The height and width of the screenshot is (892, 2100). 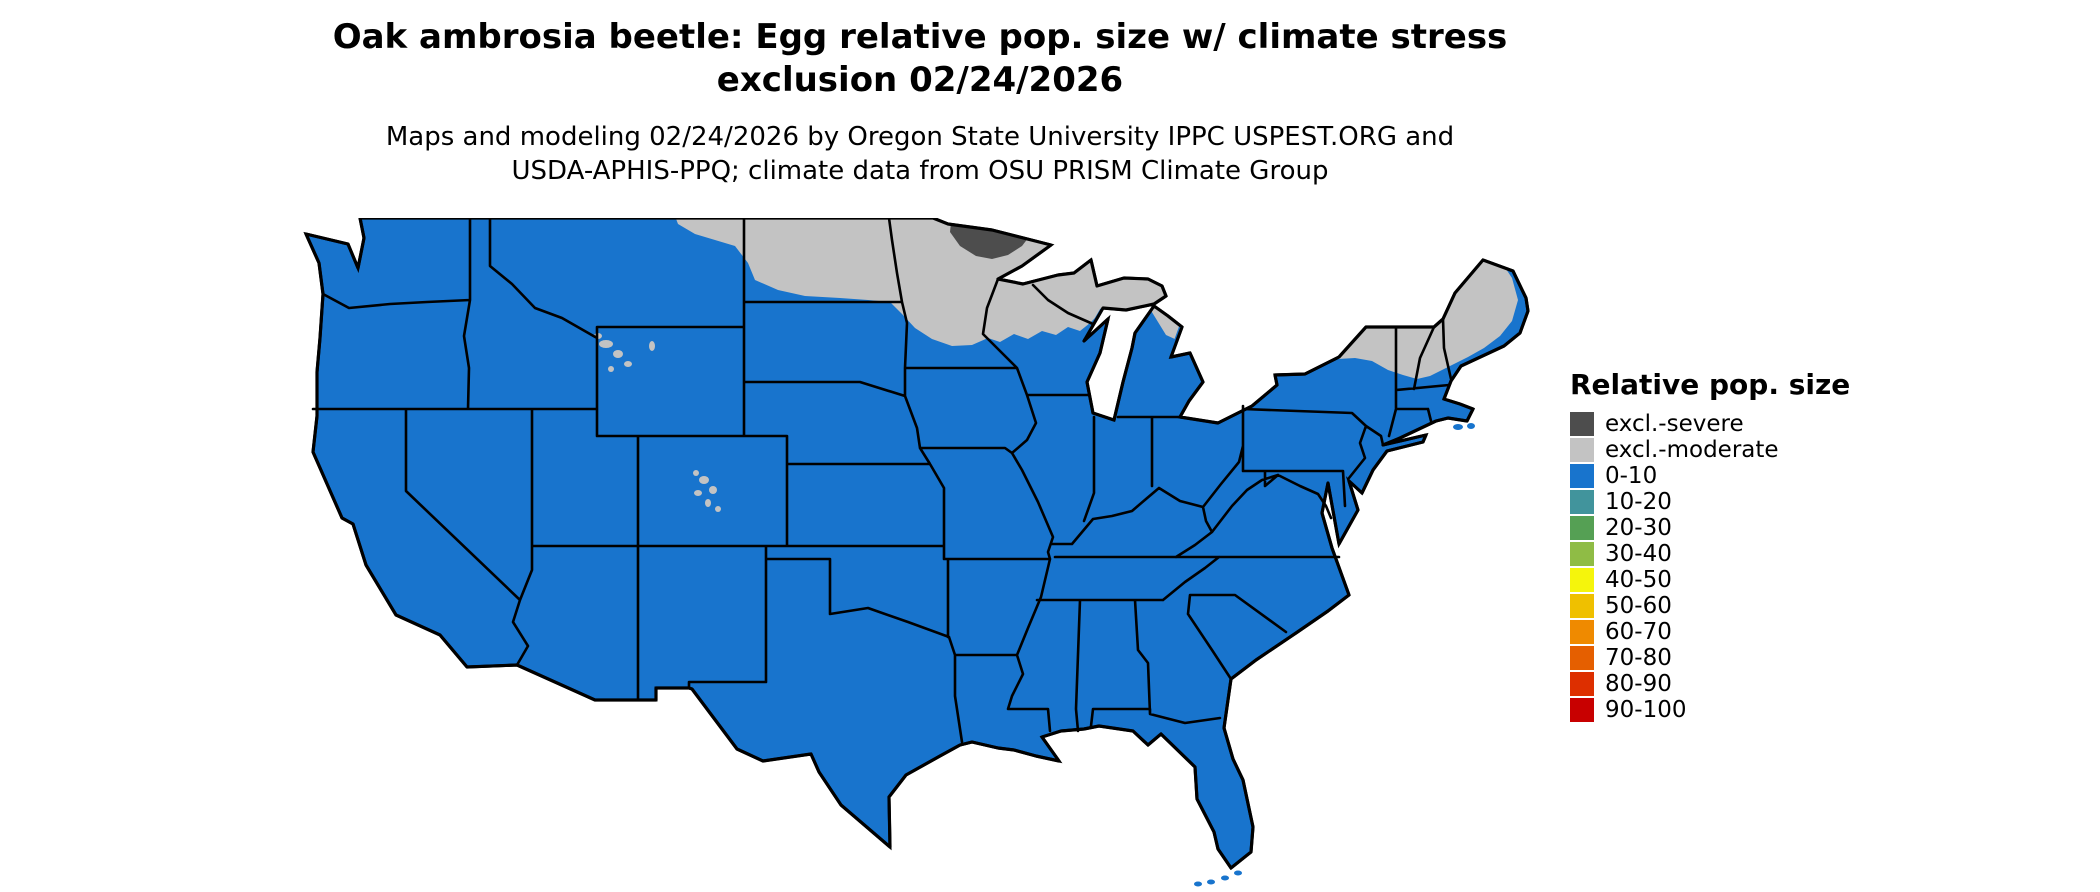 What do you see at coordinates (1638, 580) in the screenshot?
I see `legend-entry-label: 40-50` at bounding box center [1638, 580].